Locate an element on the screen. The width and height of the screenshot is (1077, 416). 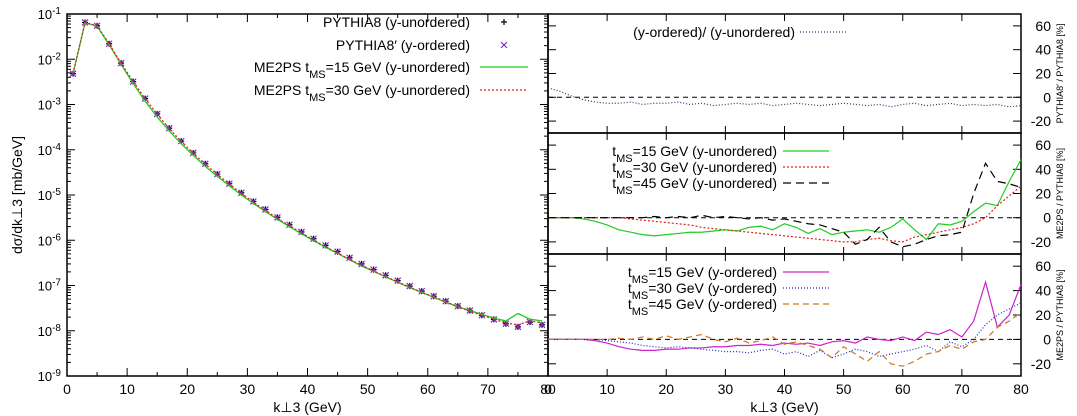
ratio-xtick-label: 40 is located at coordinates (785, 389).